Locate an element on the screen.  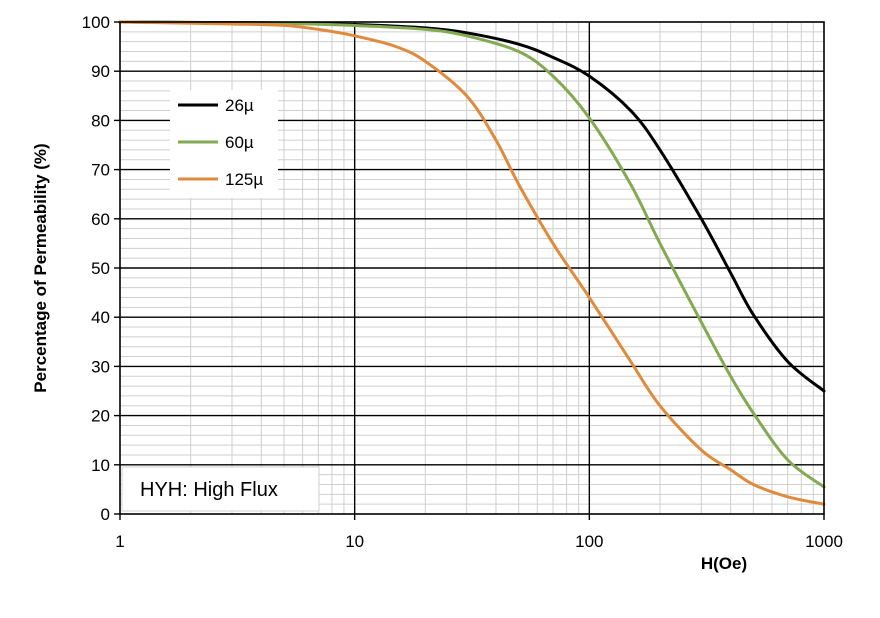
y-tick-label: 30 is located at coordinates (100, 366).